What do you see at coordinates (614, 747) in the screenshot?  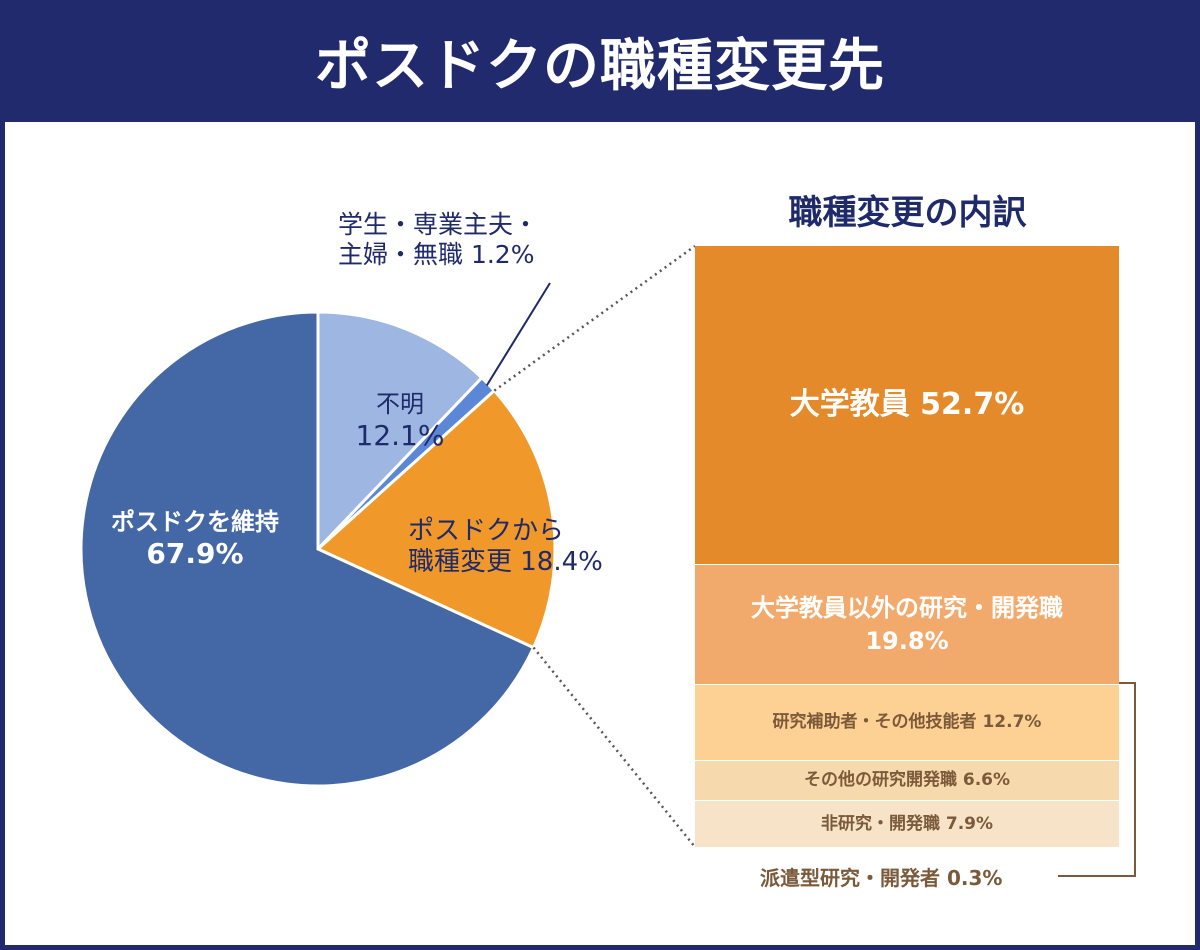 I see `connector-bottom` at bounding box center [614, 747].